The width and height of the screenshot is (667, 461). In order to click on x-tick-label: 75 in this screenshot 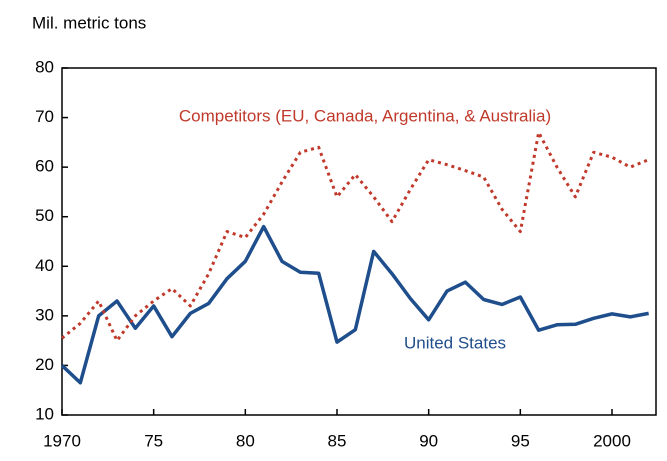, I will do `click(153, 440)`.